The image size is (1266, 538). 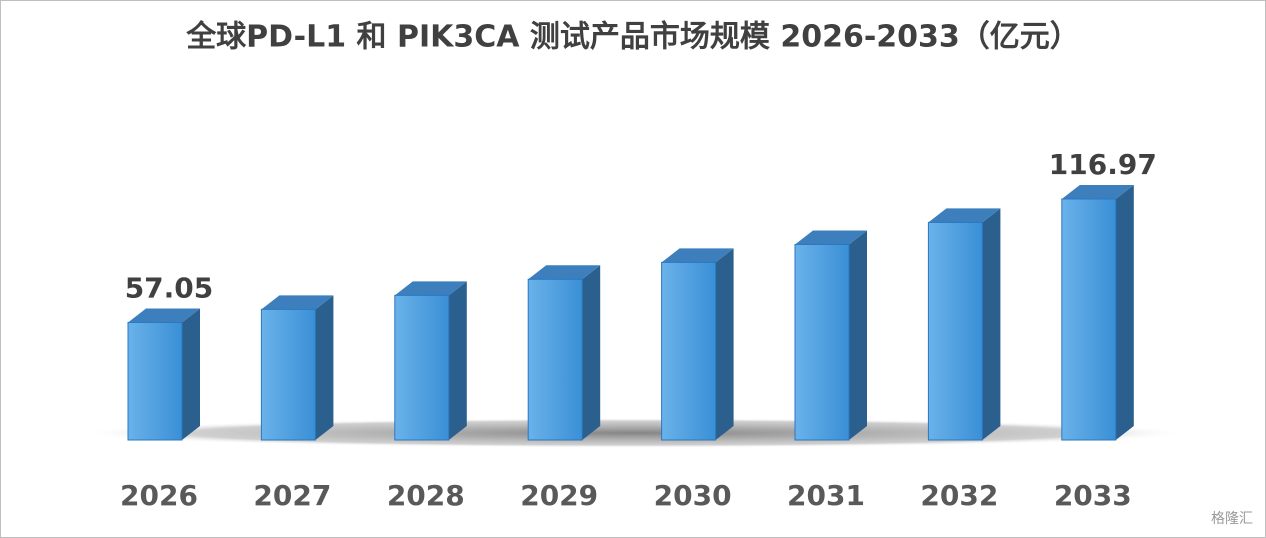 I want to click on floor-shadow, so click(x=635, y=433).